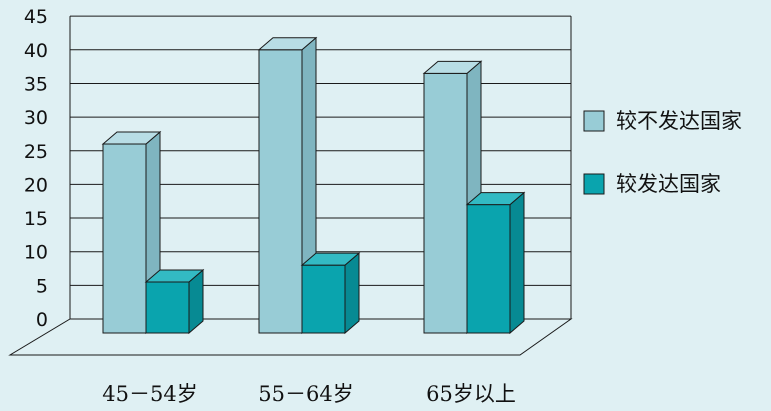 This screenshot has height=411, width=771. Describe the element at coordinates (36, 219) in the screenshot. I see `y-tick-label: 15` at that location.